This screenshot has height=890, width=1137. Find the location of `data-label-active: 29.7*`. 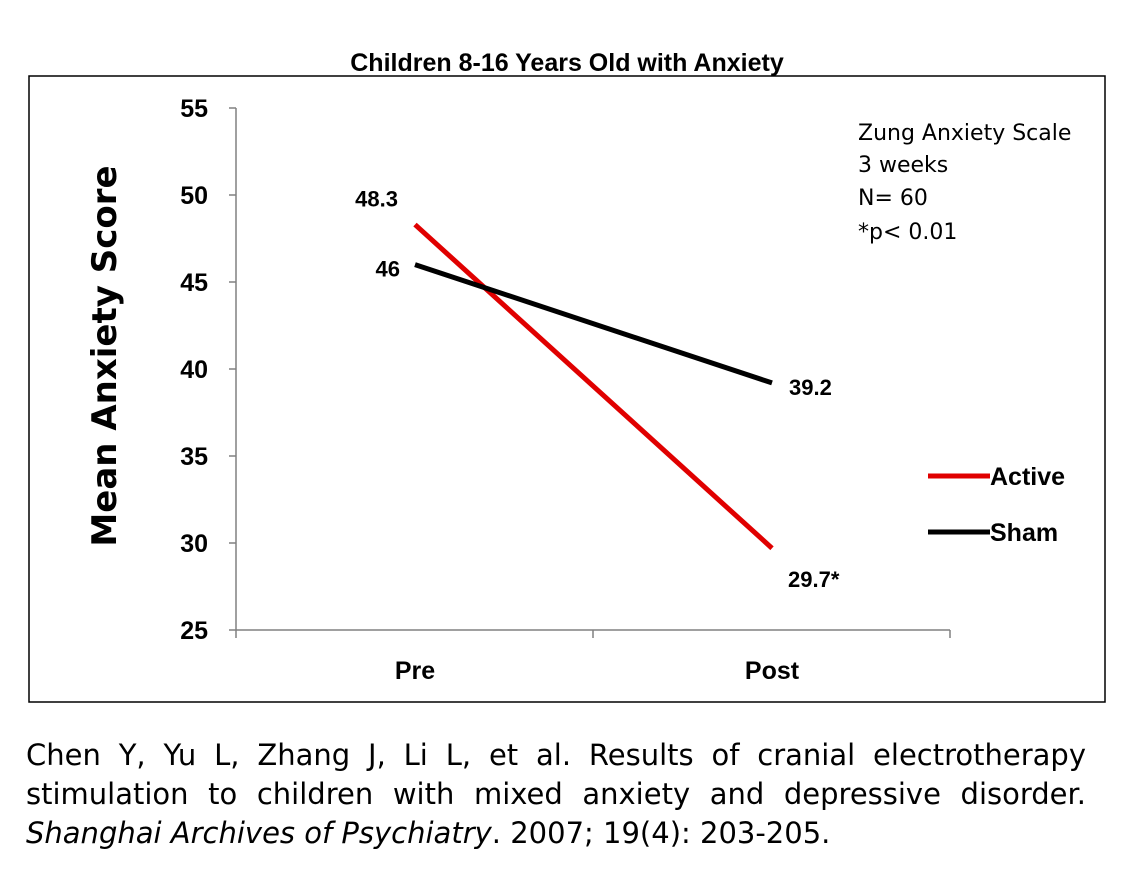

data-label-active: 29.7* is located at coordinates (814, 579).